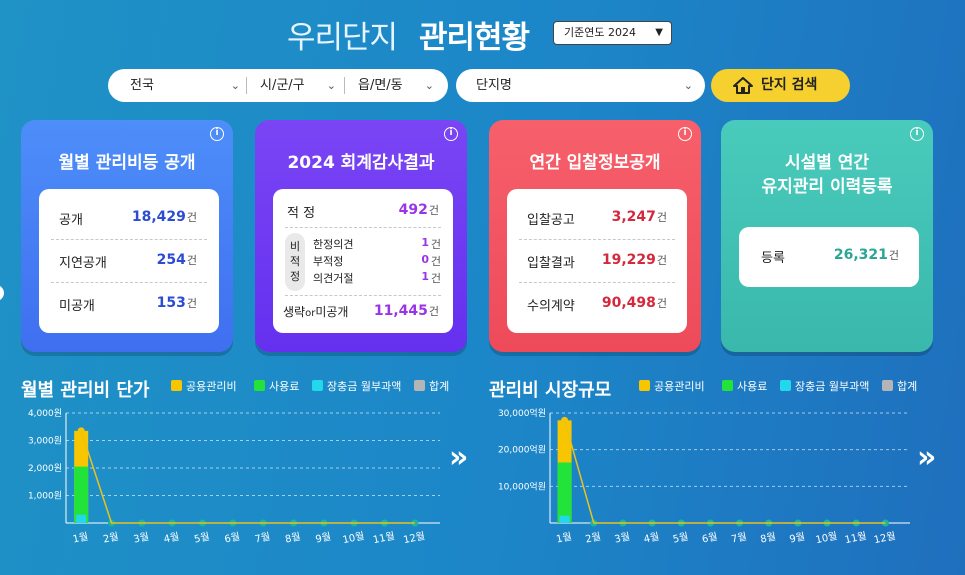 The image size is (965, 575). What do you see at coordinates (679, 386) in the screenshot?
I see `legend-label: 공용관리비` at bounding box center [679, 386].